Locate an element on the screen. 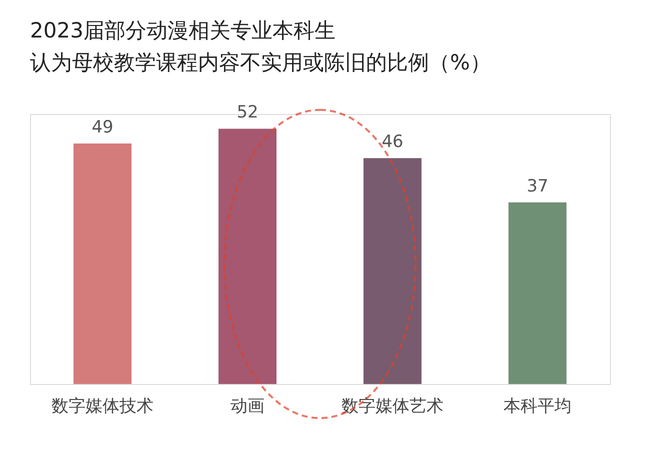 The width and height of the screenshot is (661, 471). text: 认为母校教学课程内容不实用或陈旧的比例（%） is located at coordinates (260, 62).